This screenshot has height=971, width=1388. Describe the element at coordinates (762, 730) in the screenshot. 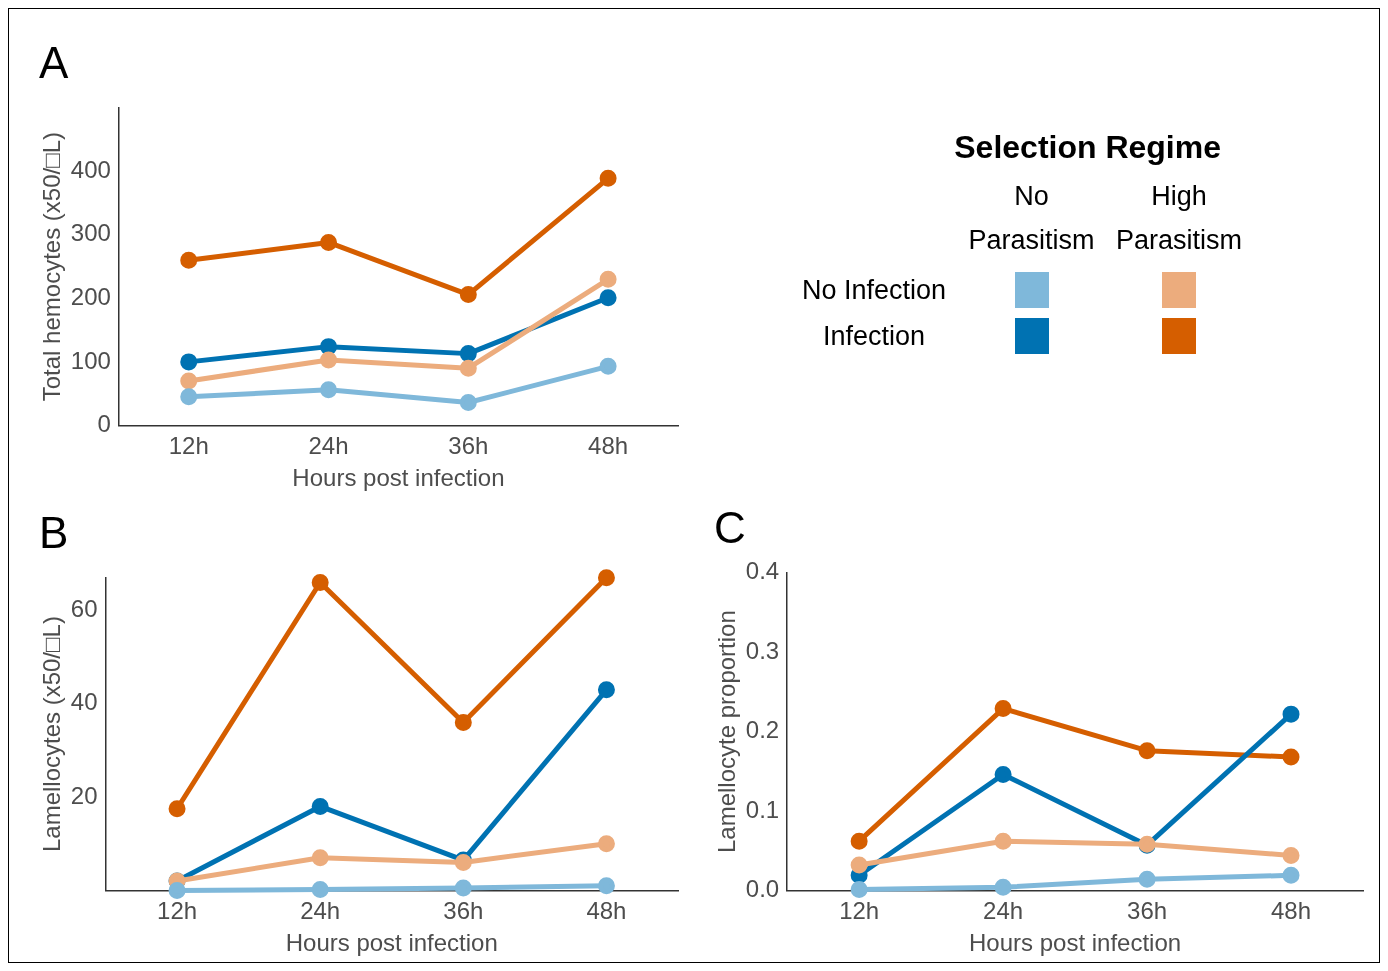

I see `y-tick-label: 0.2` at that location.